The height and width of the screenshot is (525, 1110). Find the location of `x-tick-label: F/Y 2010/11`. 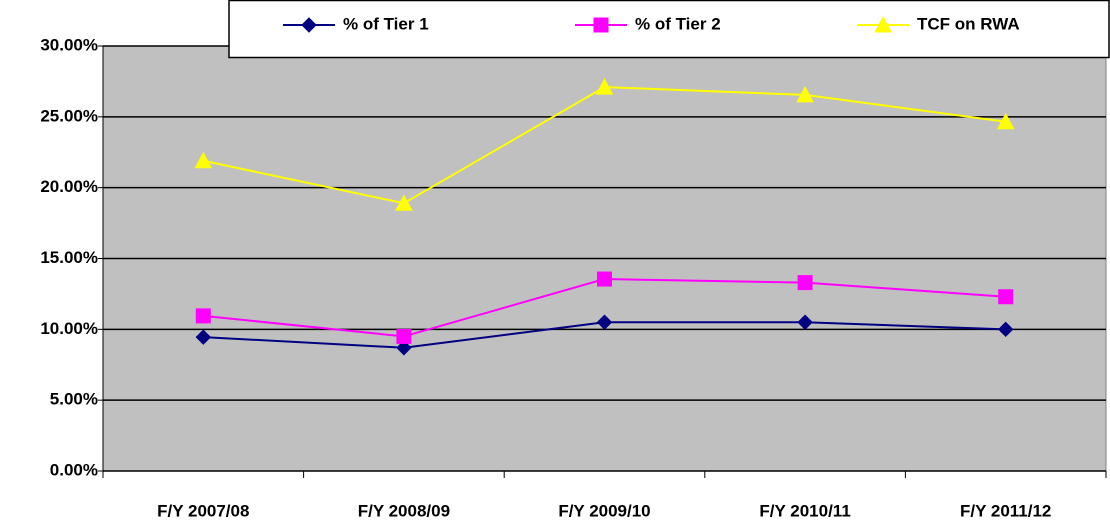

x-tick-label: F/Y 2010/11 is located at coordinates (804, 510).